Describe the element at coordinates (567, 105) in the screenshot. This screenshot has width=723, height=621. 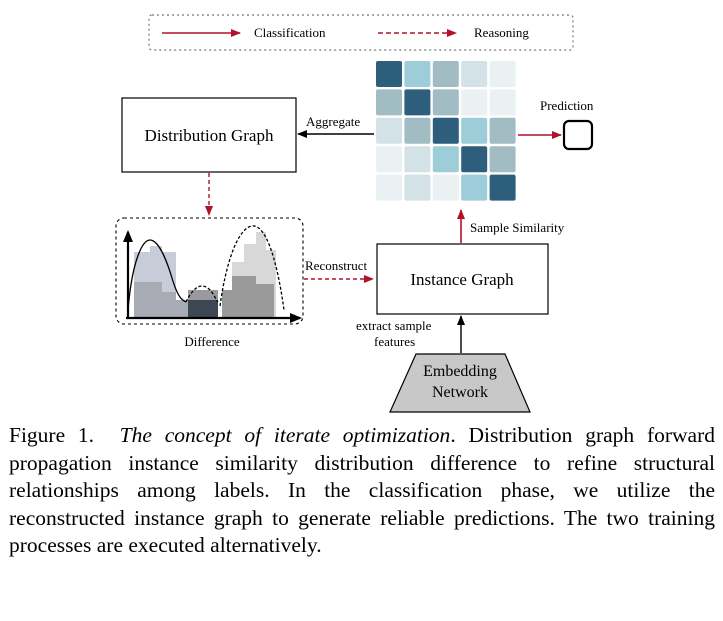
I see `prediction-label: Prediction` at that location.